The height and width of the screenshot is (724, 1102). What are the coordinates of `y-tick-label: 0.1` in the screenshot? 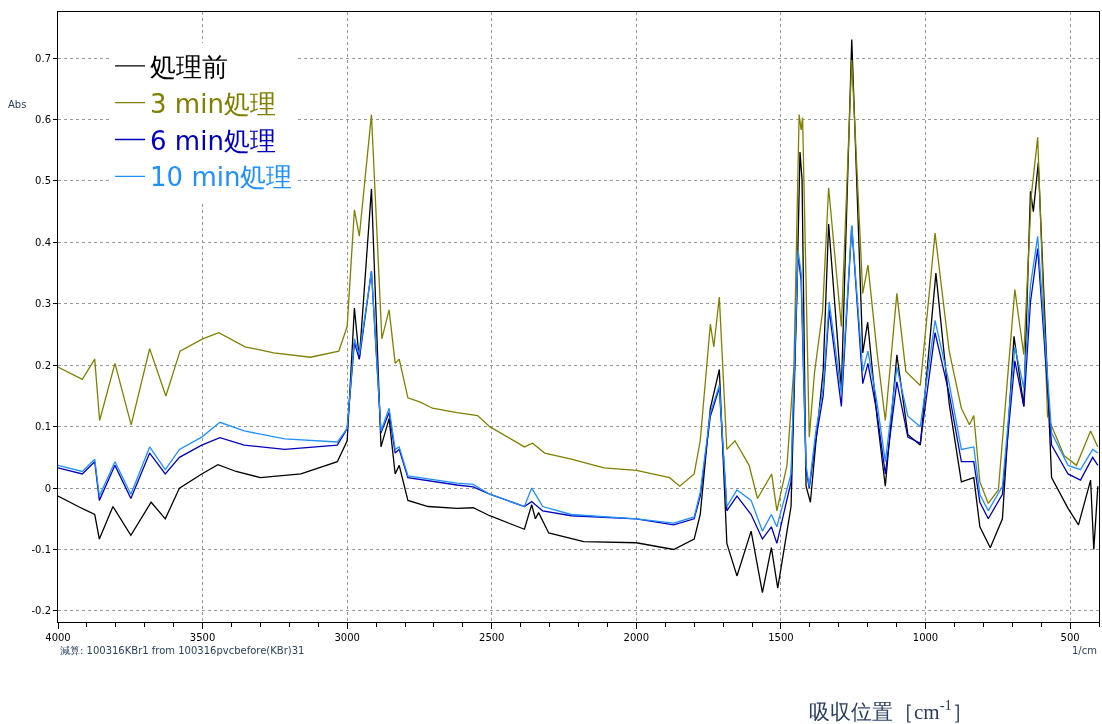 It's located at (43, 427).